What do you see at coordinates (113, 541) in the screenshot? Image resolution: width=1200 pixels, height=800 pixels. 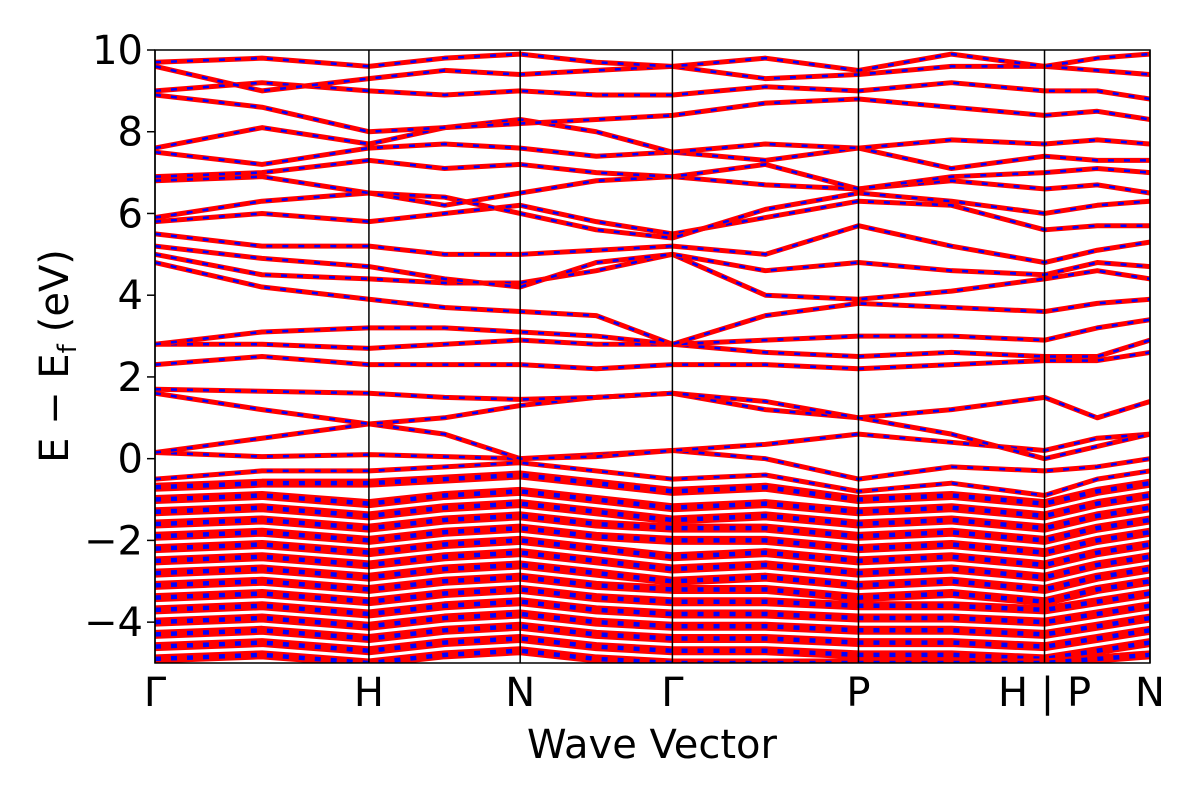 I see `y-tick-label: −2` at bounding box center [113, 541].